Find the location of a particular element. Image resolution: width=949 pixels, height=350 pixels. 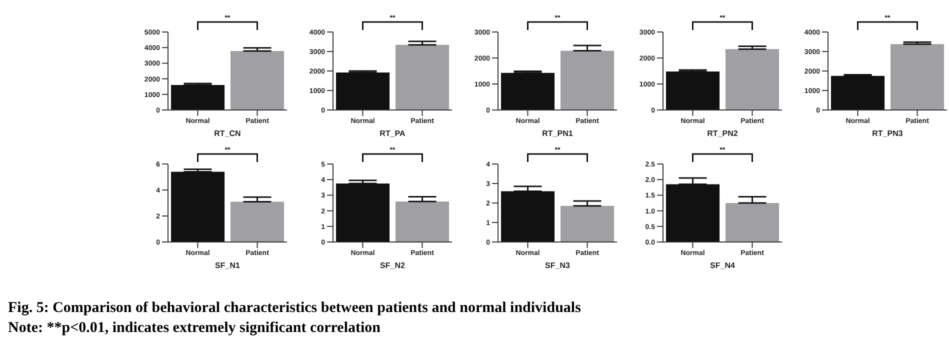

x-axis-title: SF_N4 is located at coordinates (723, 265).